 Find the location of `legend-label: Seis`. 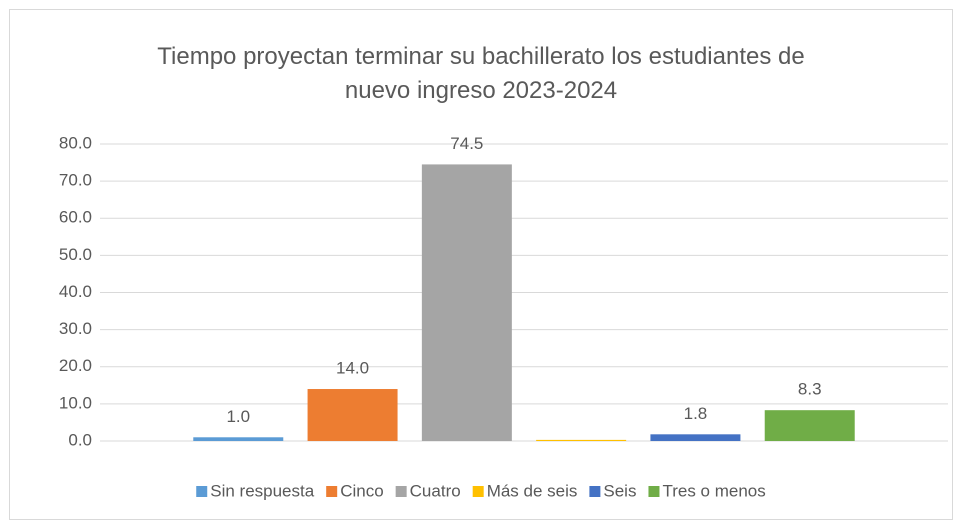

legend-label: Seis is located at coordinates (619, 490).